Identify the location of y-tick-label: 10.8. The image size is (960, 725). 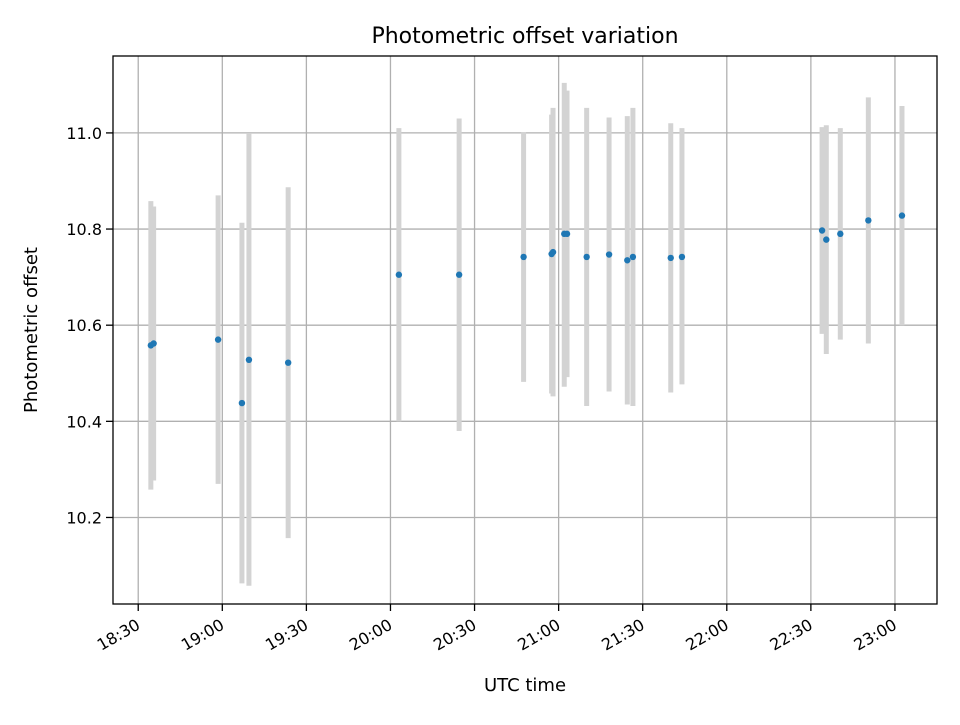
(84, 229).